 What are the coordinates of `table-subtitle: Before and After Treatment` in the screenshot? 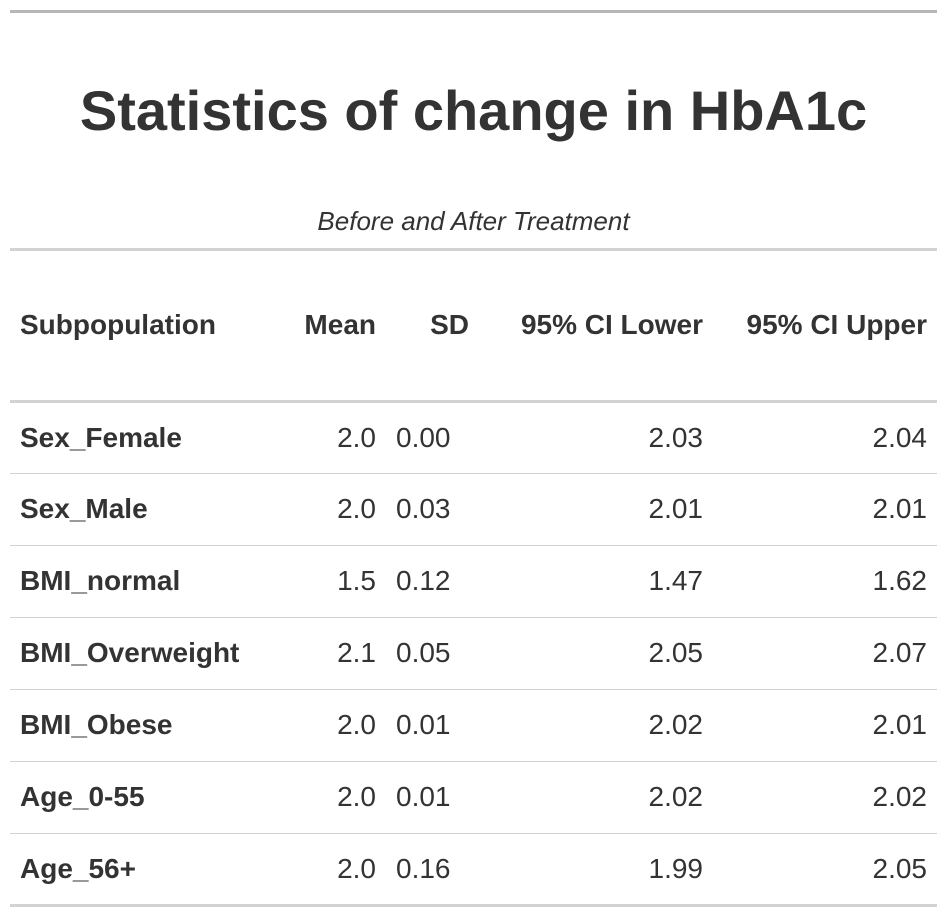 It's located at (473, 221).